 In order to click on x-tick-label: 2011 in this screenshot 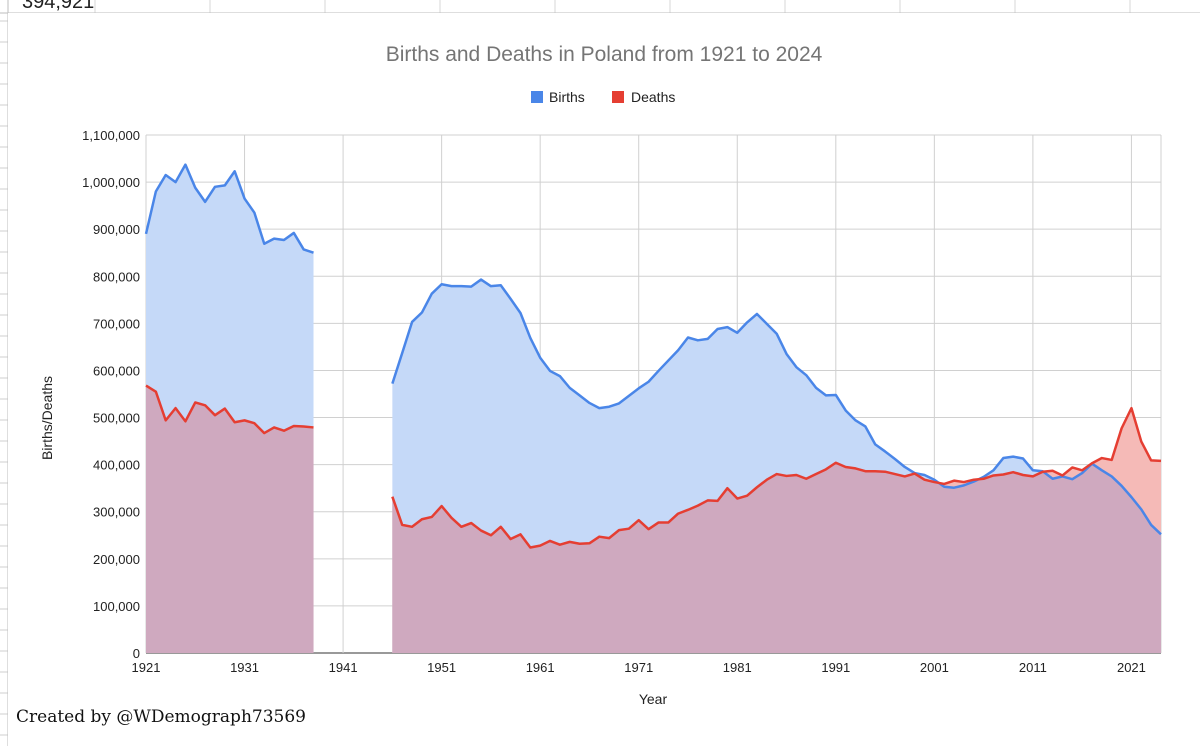, I will do `click(1033, 667)`.